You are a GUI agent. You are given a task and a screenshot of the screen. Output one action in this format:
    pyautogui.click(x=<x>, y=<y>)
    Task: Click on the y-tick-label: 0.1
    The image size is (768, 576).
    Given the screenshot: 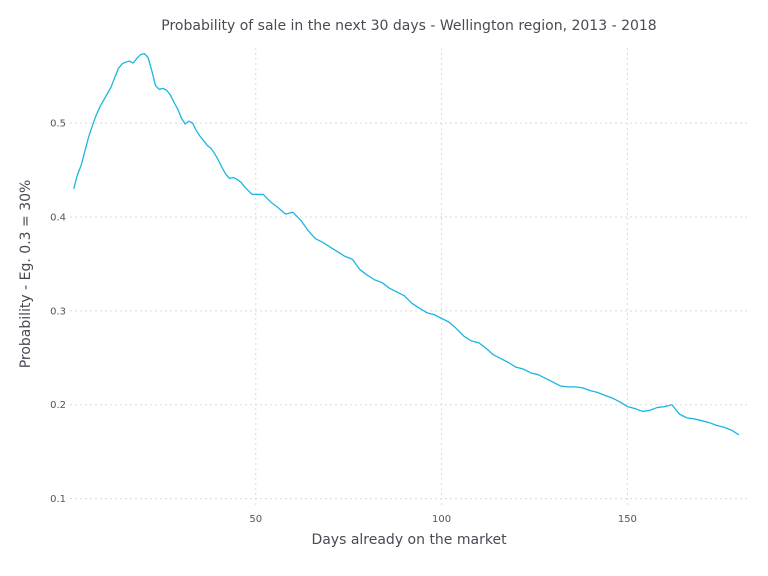 What is the action you would take?
    pyautogui.click(x=58, y=499)
    